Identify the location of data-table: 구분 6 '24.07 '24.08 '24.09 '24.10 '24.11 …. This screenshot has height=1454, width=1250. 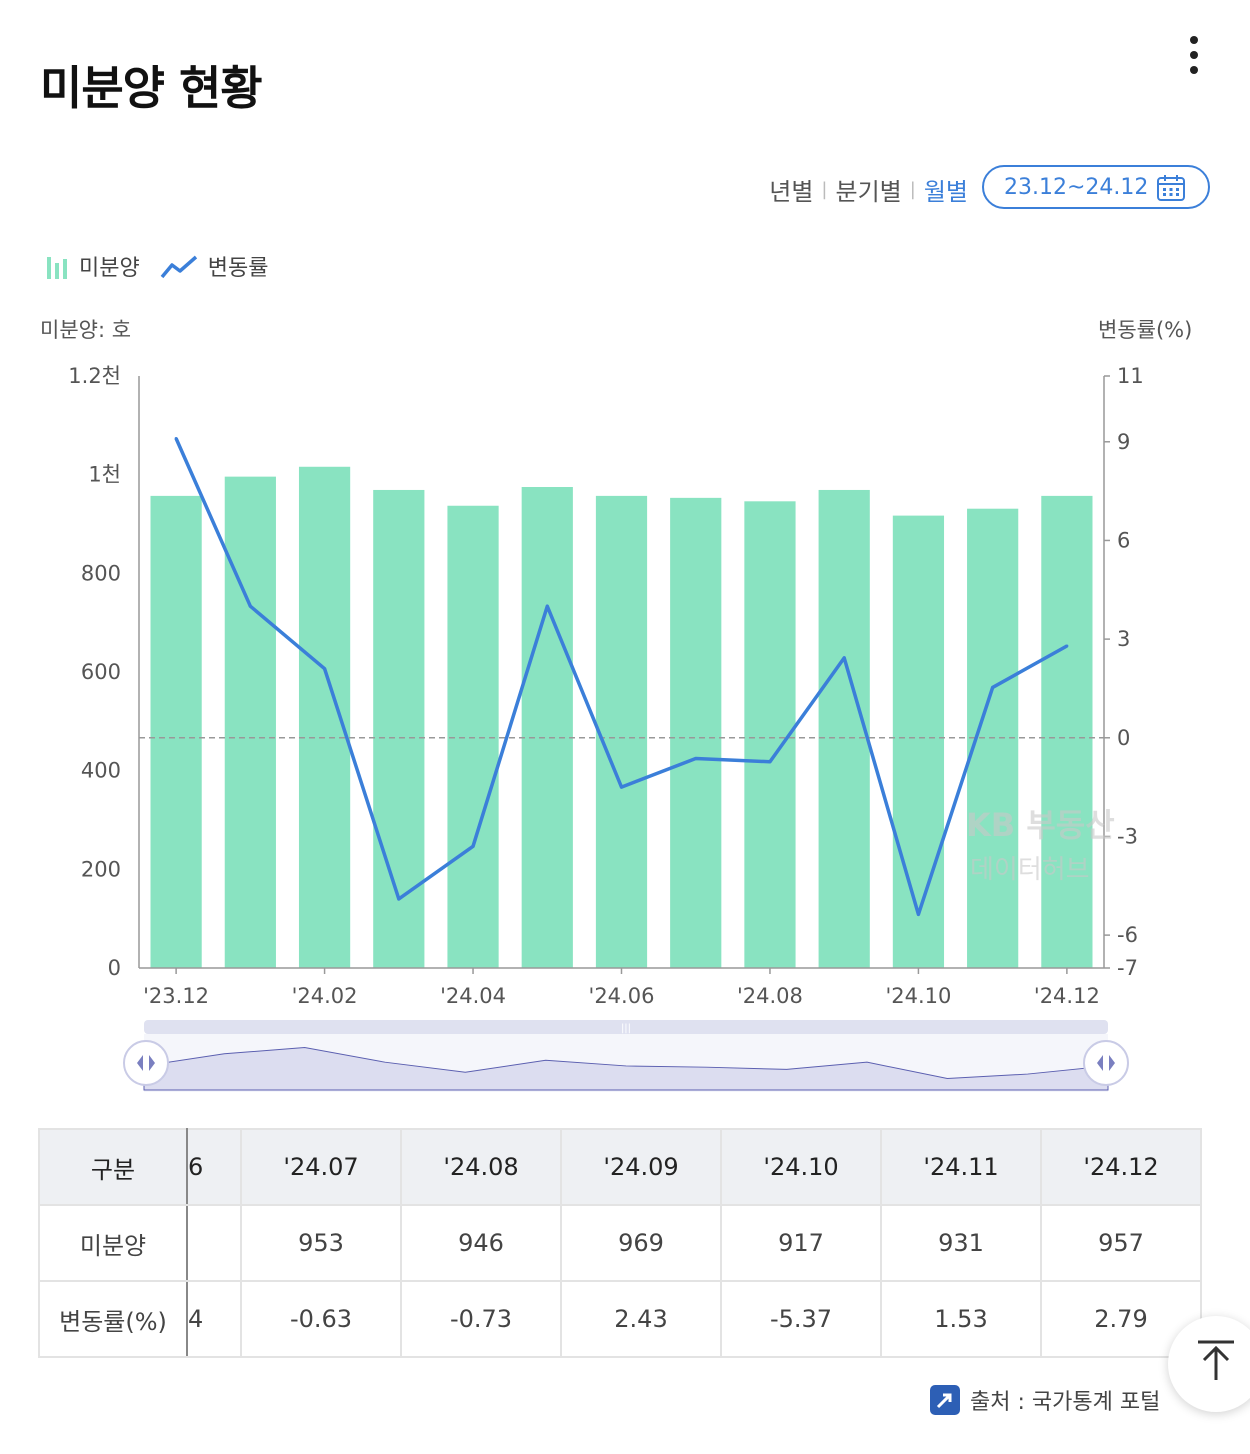
(620, 1243).